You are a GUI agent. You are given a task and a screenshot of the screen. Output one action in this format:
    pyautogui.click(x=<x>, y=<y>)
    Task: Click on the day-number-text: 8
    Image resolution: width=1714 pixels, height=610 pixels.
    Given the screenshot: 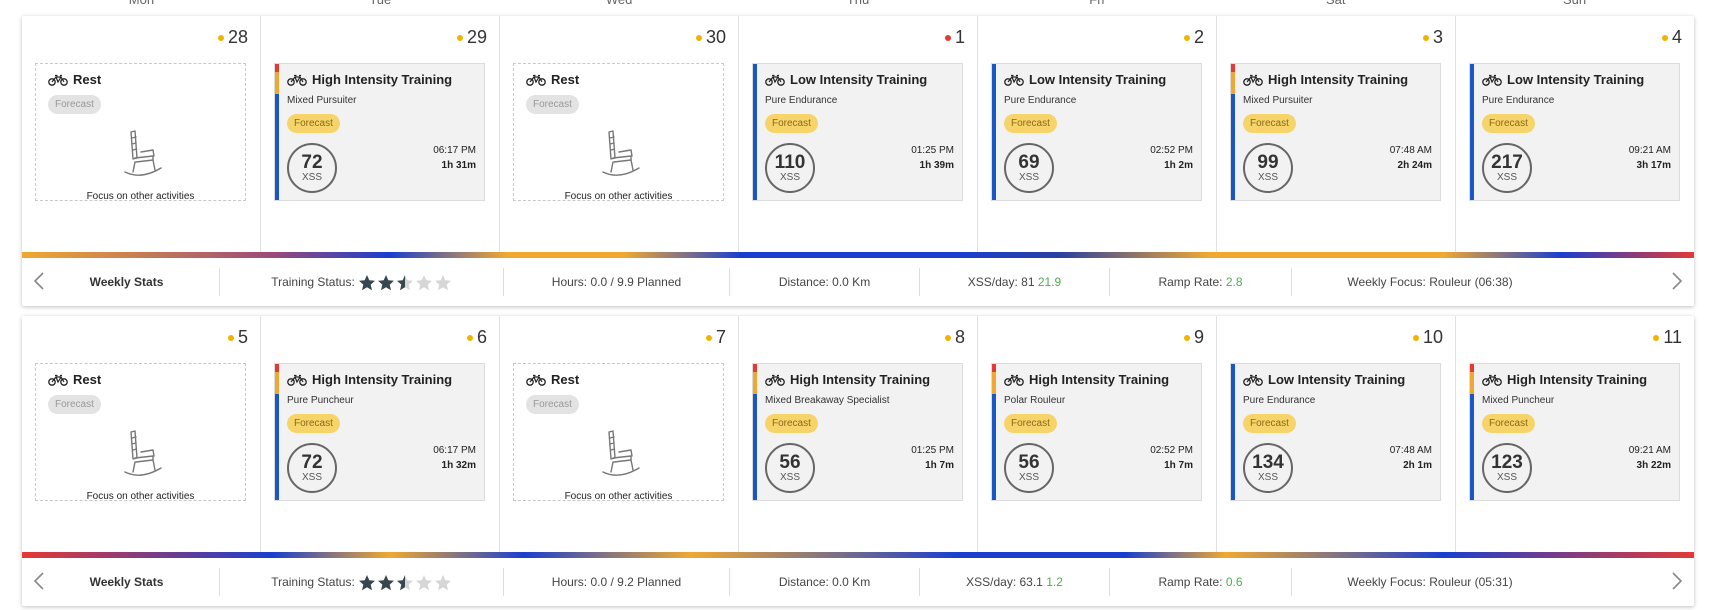 What is the action you would take?
    pyautogui.click(x=959, y=337)
    